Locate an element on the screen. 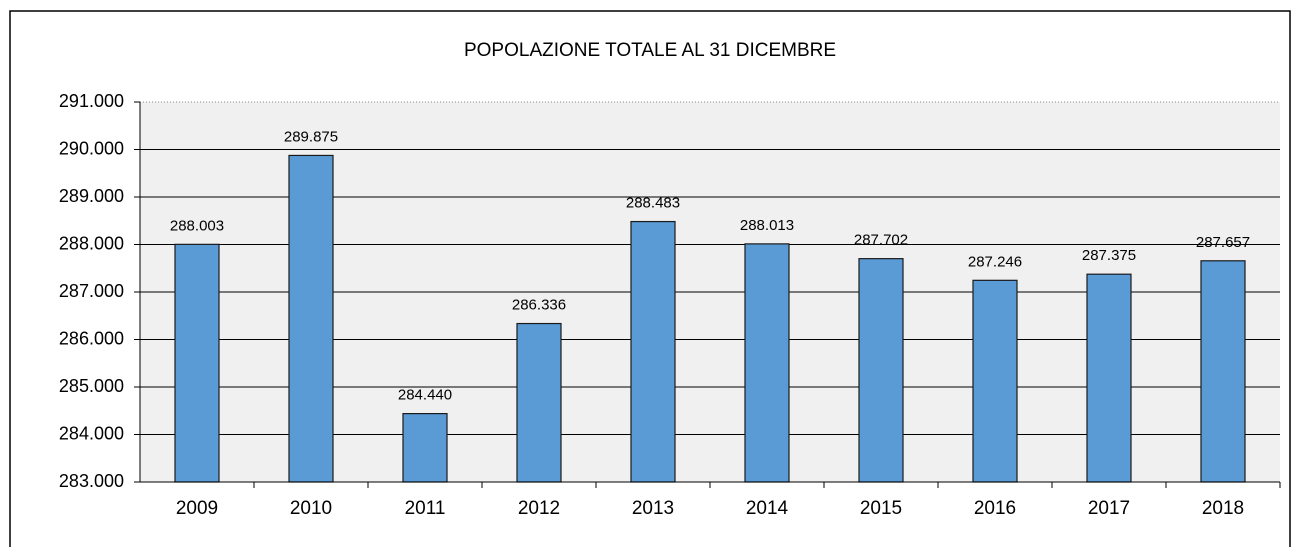 This screenshot has height=547, width=1292. data-label: 288.483 is located at coordinates (653, 203).